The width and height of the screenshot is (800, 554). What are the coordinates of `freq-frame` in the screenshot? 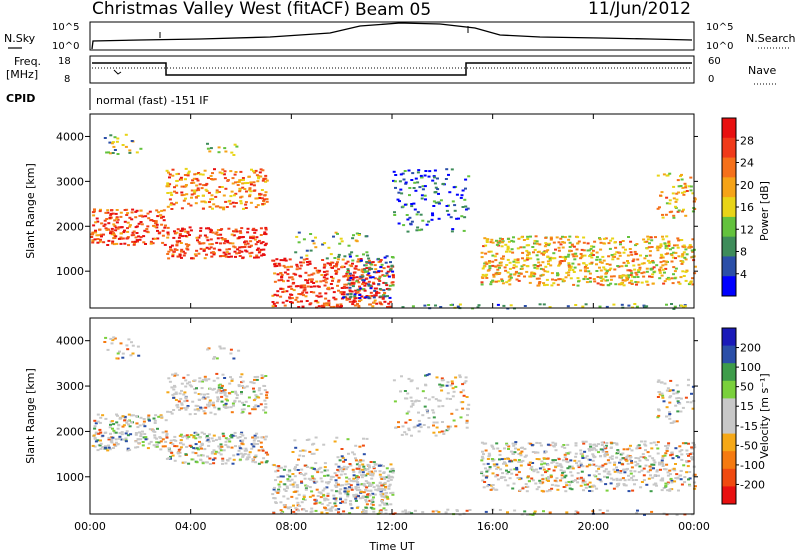 It's located at (392, 69).